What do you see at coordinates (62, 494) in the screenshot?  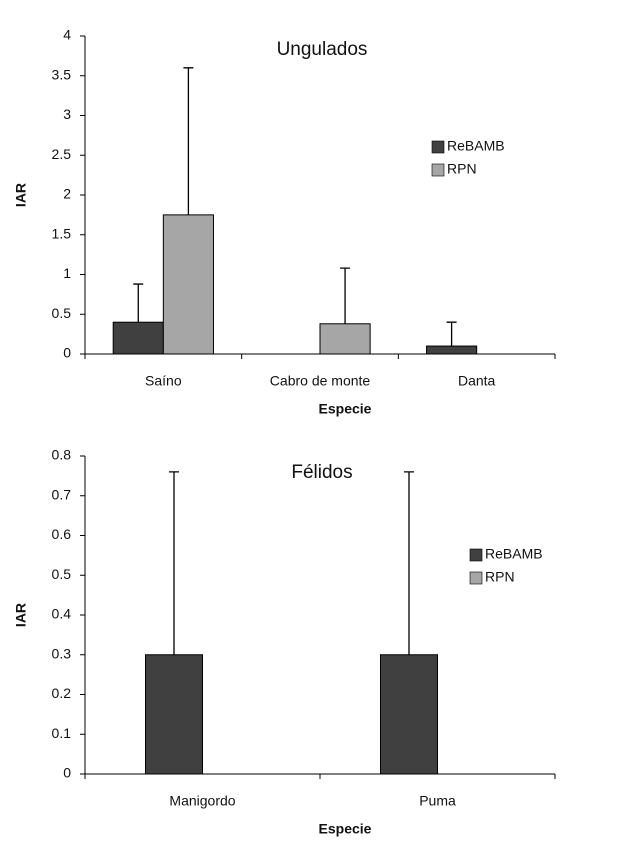 I see `y-tick-label: 0.7` at bounding box center [62, 494].